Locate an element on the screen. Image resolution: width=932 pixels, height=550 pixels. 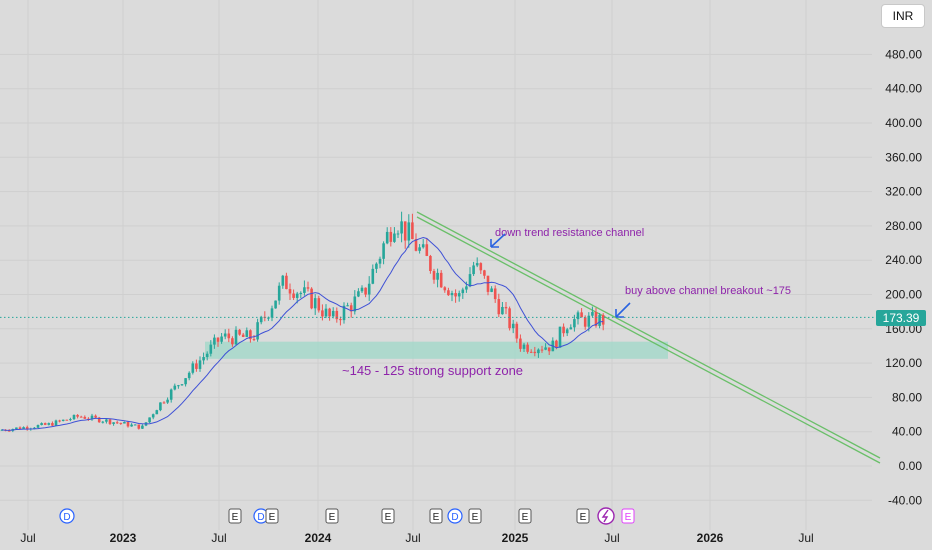
x-tick-label: 2023 is located at coordinates (123, 538).